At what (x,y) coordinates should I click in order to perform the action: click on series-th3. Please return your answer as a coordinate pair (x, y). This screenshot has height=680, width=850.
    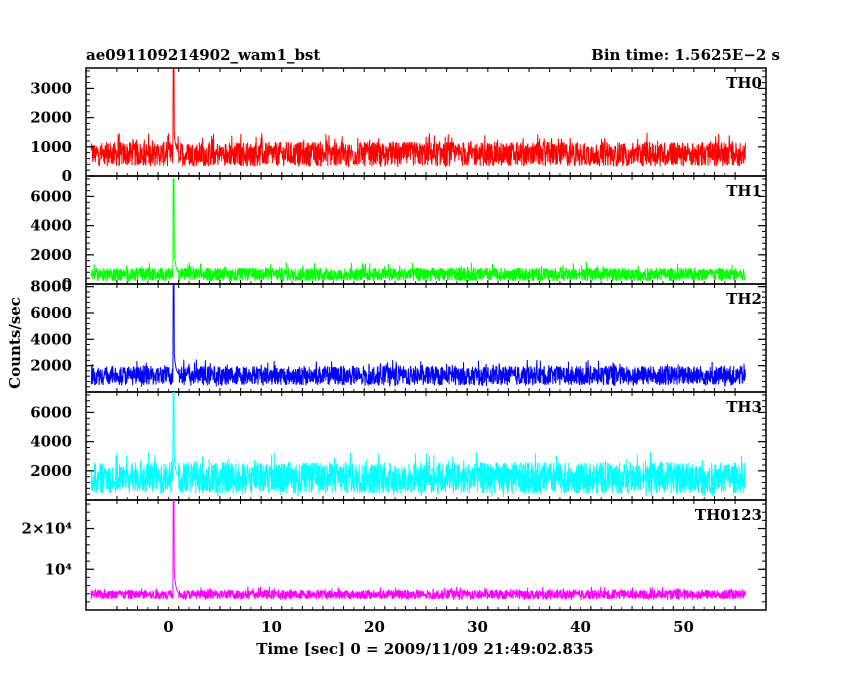
    Looking at the image, I should click on (418, 445).